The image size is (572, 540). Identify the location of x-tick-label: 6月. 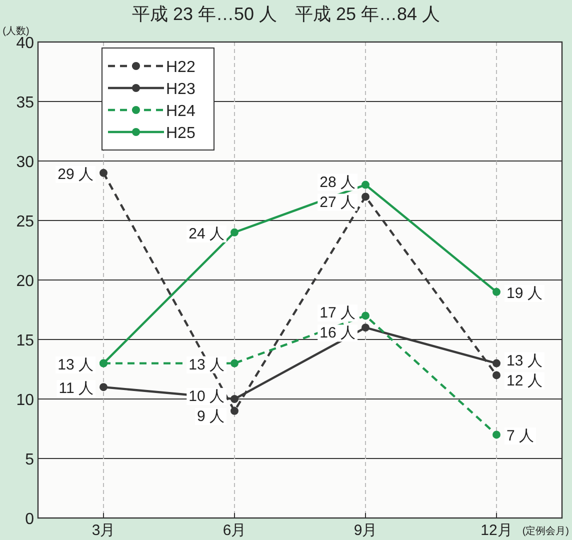
(234, 530).